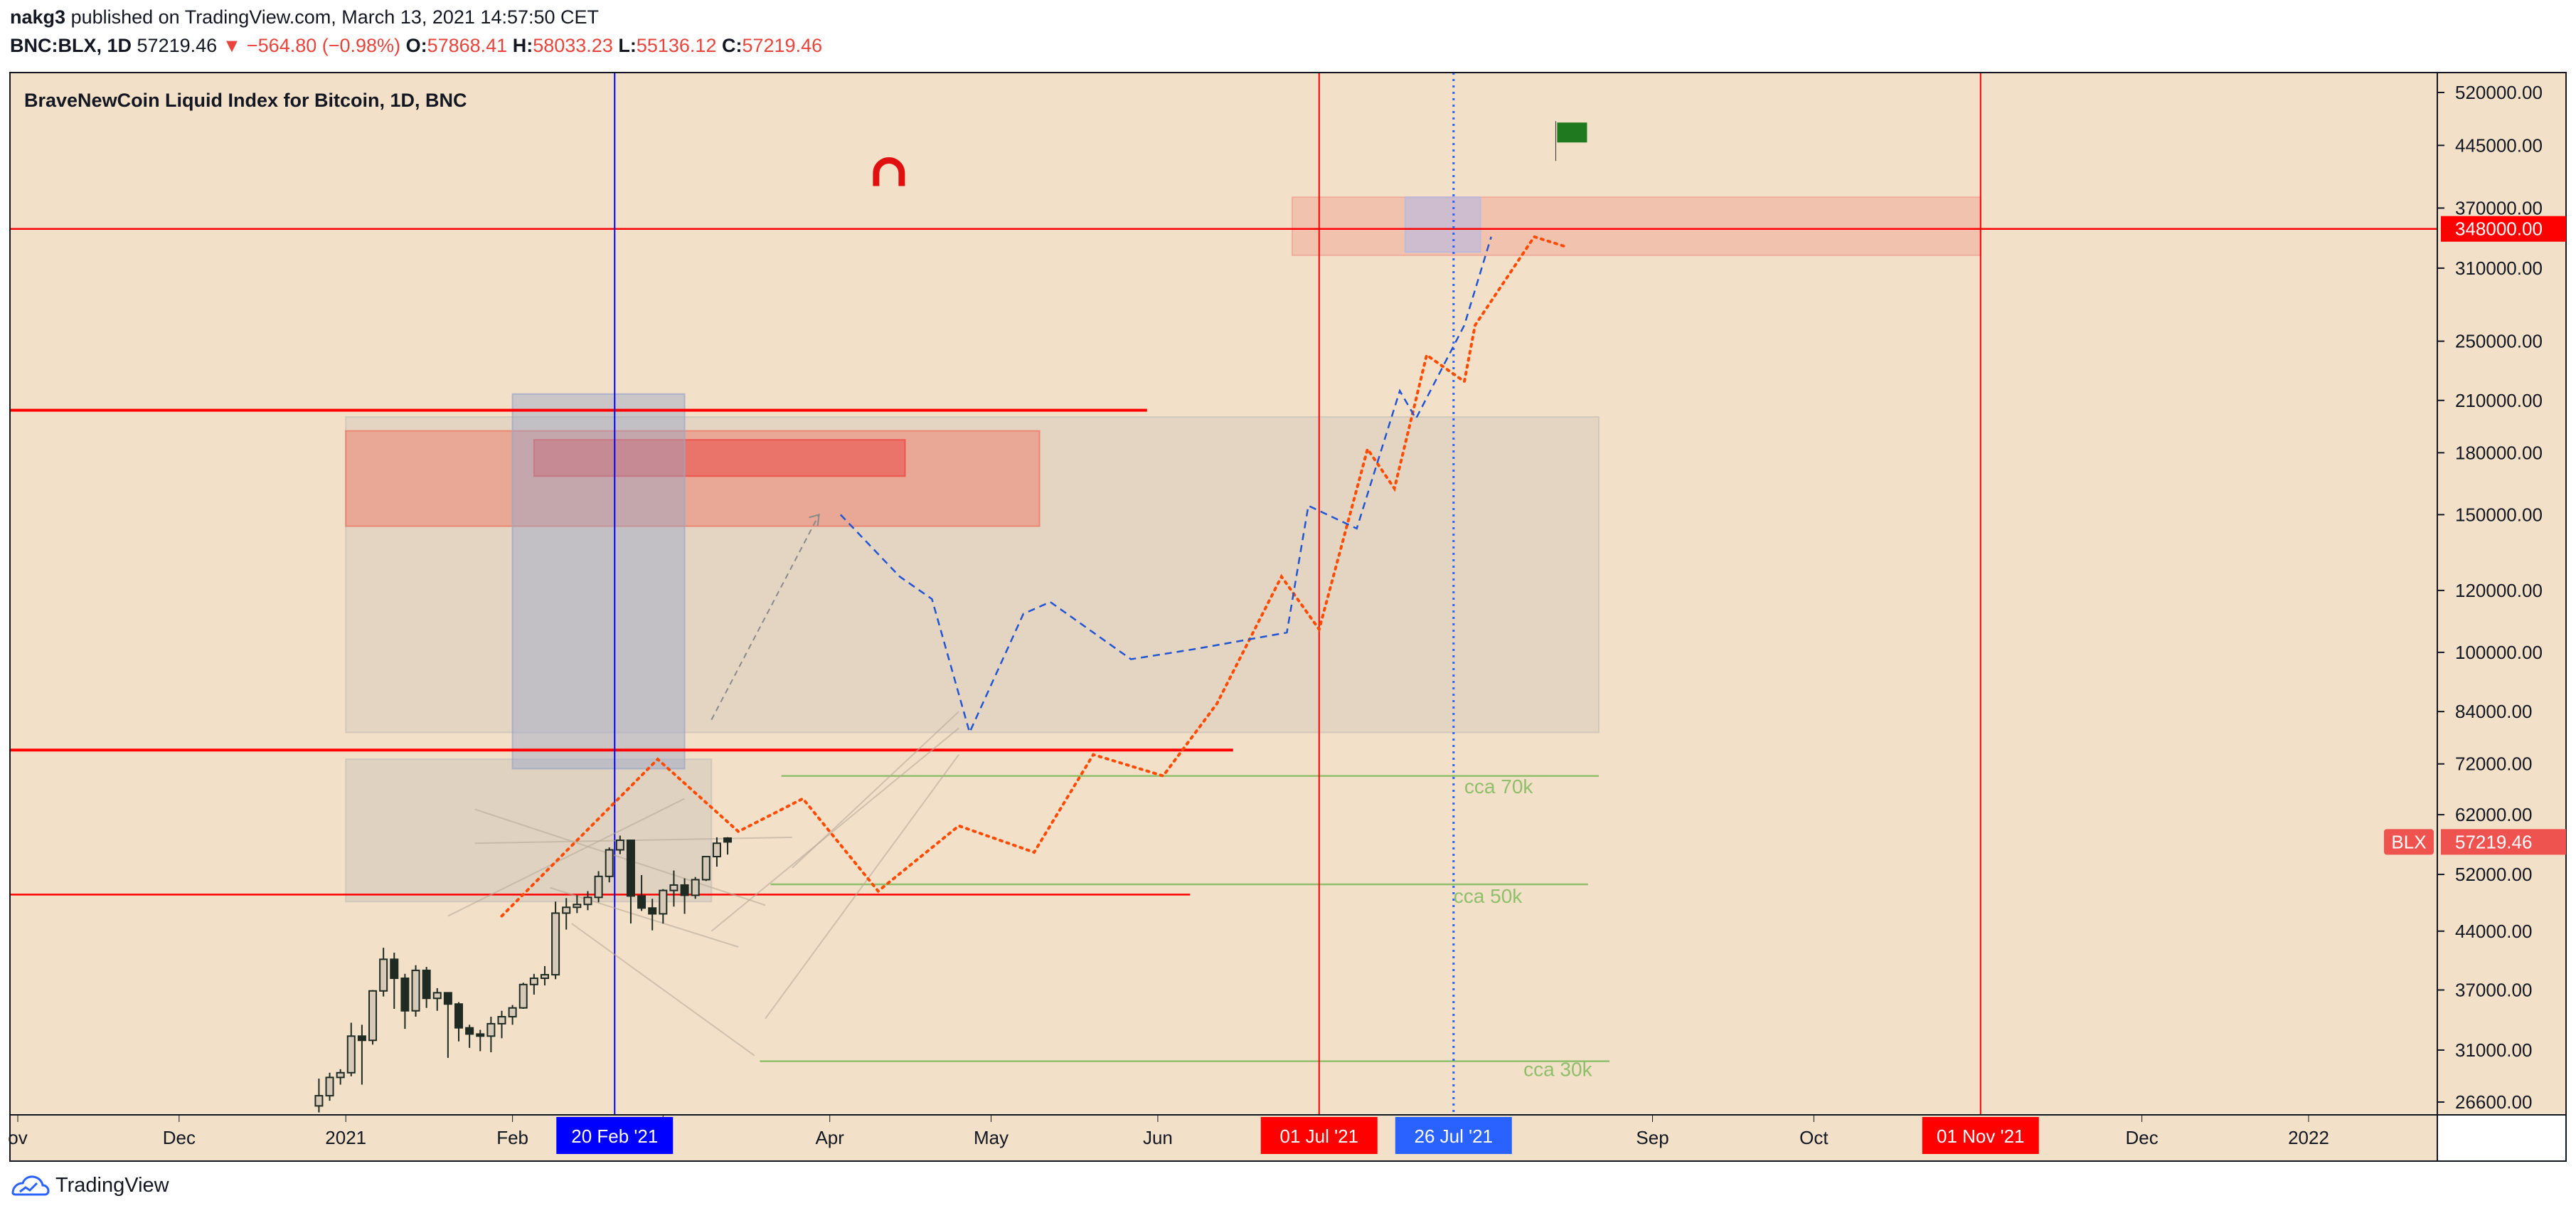 The image size is (2576, 1223). What do you see at coordinates (2499, 207) in the screenshot?
I see `y-tick-label: 370000.00` at bounding box center [2499, 207].